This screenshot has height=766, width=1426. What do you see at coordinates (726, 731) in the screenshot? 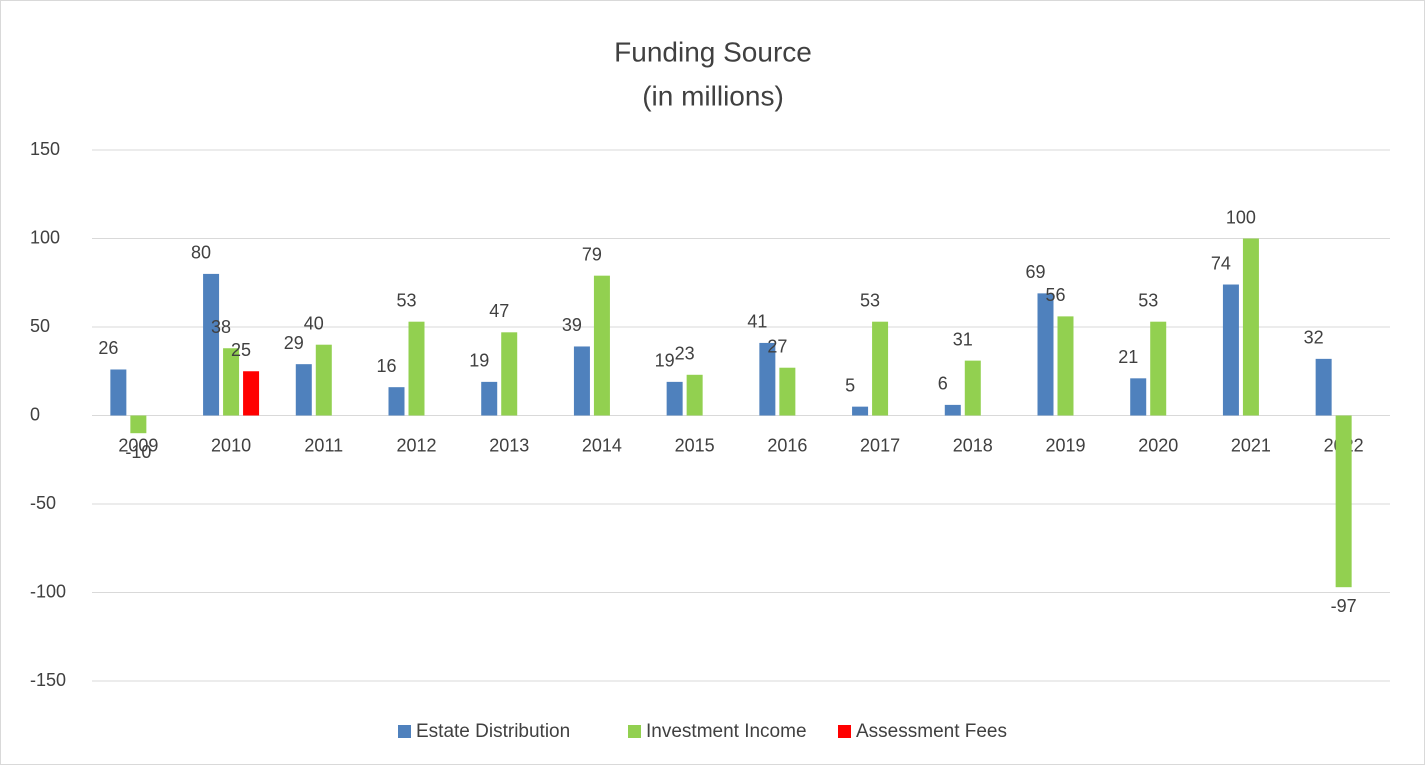
I see `legend-label: Investment Income` at bounding box center [726, 731].